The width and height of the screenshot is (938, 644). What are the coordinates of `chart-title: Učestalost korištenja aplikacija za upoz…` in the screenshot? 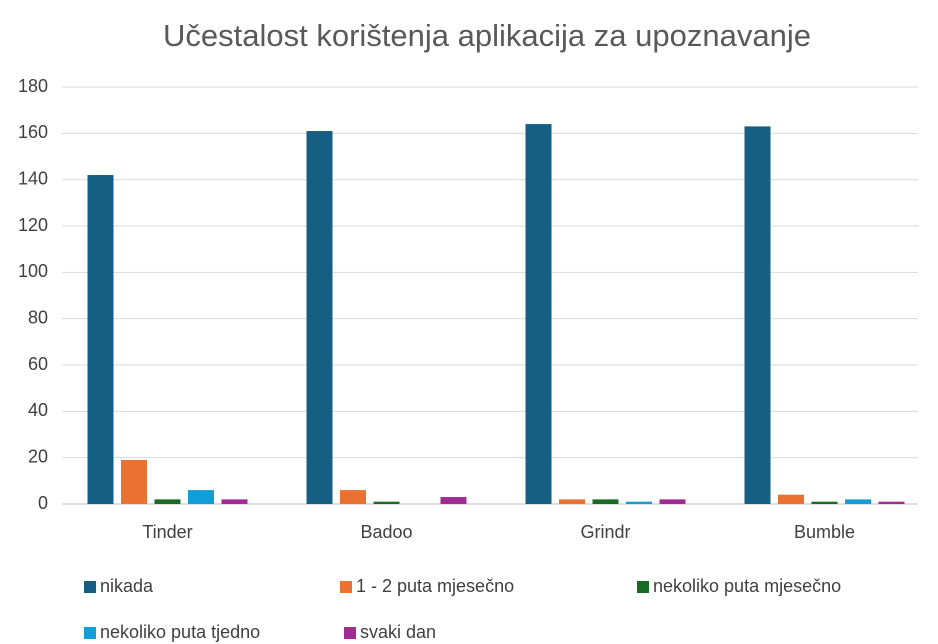 It's located at (487, 35).